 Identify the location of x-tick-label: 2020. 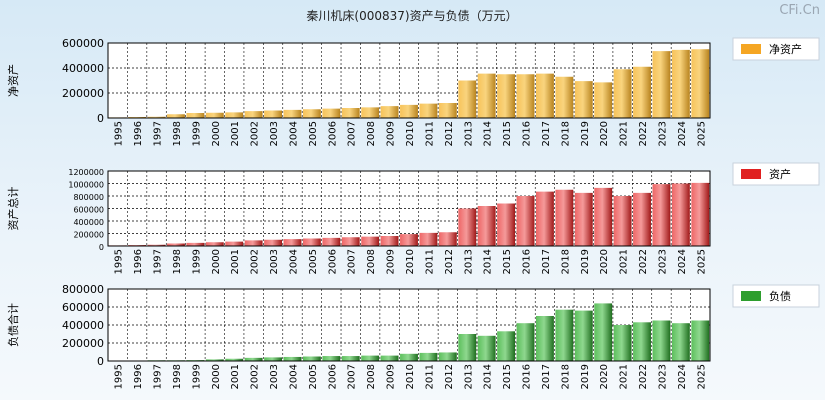
(604, 261).